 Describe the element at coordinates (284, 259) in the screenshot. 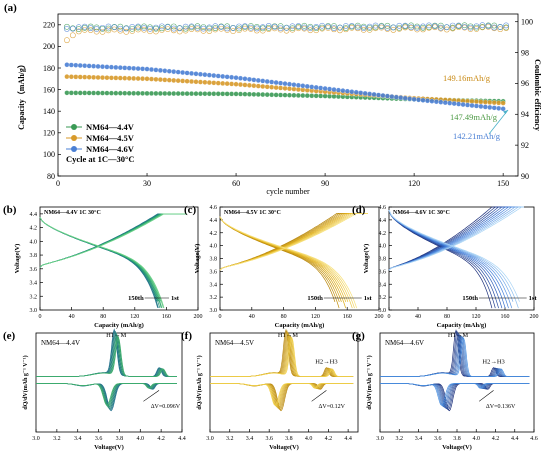

I see `panel-c-discharge-curve` at that location.